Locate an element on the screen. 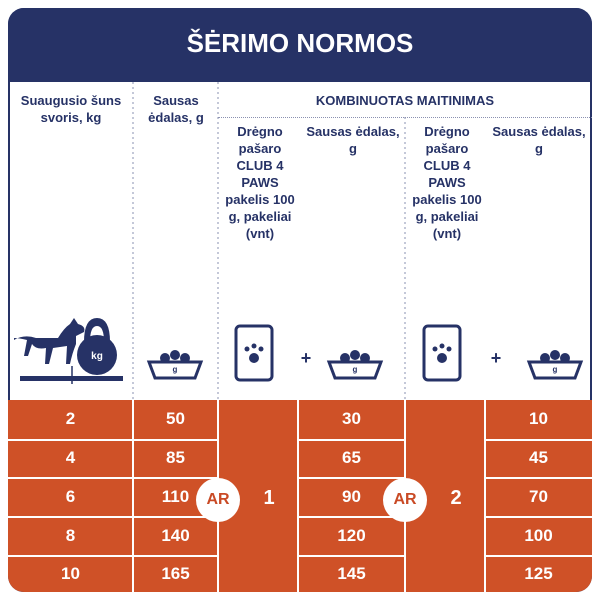  group-header: KOMBINUOTAS MAITINIMAS is located at coordinates (405, 100).